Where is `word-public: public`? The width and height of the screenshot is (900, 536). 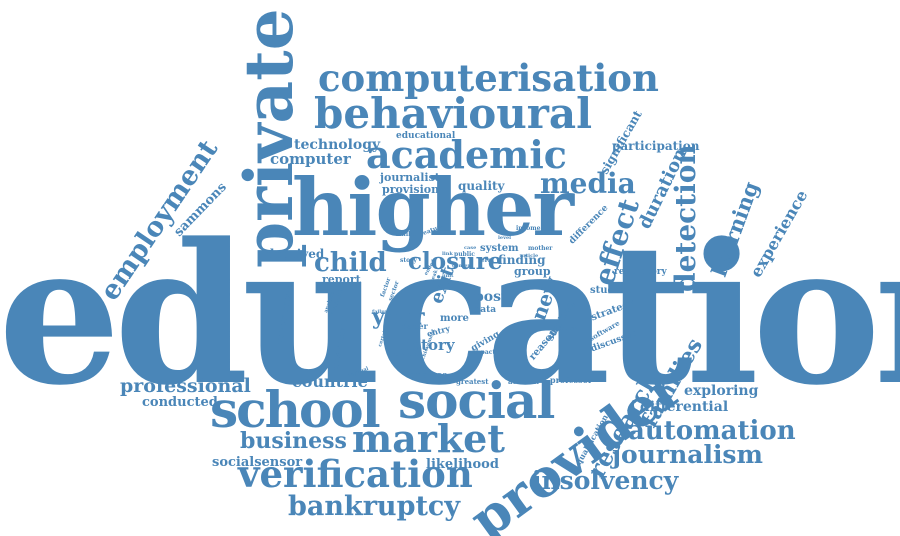
word-public: public is located at coordinates (464, 254).